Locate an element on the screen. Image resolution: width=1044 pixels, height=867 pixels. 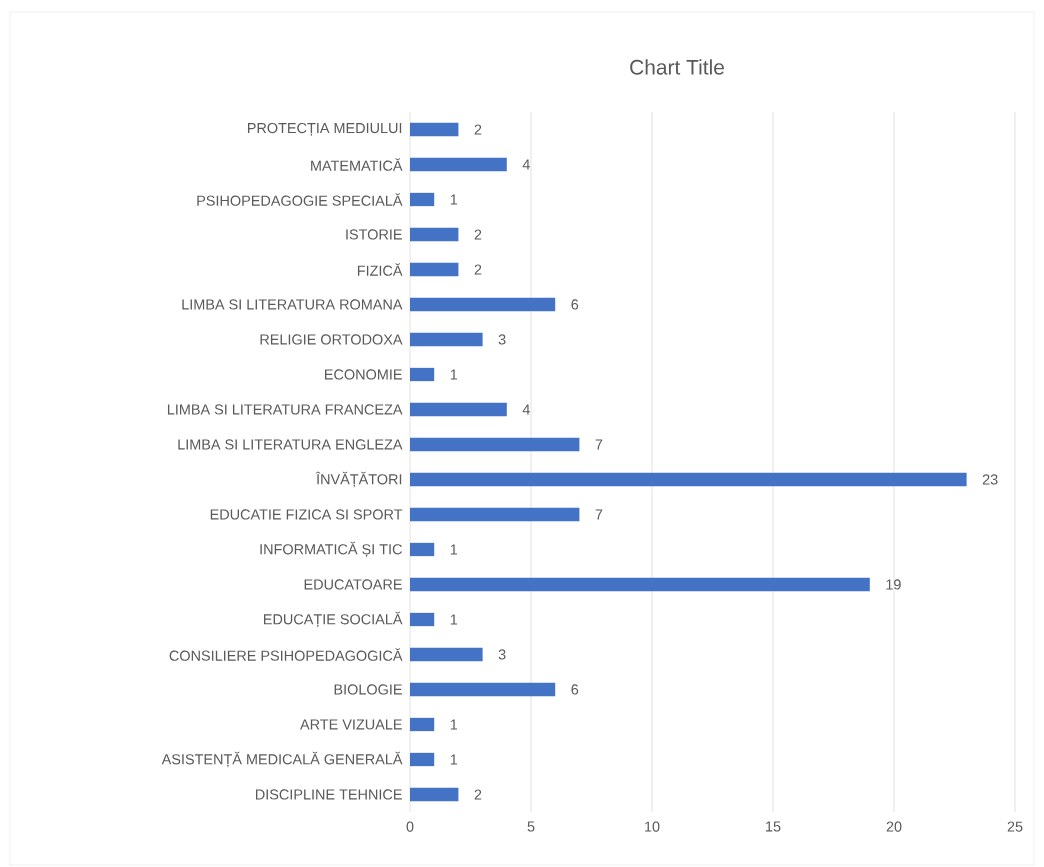
y-tick-label: ARTE VIZUALE is located at coordinates (351, 724).